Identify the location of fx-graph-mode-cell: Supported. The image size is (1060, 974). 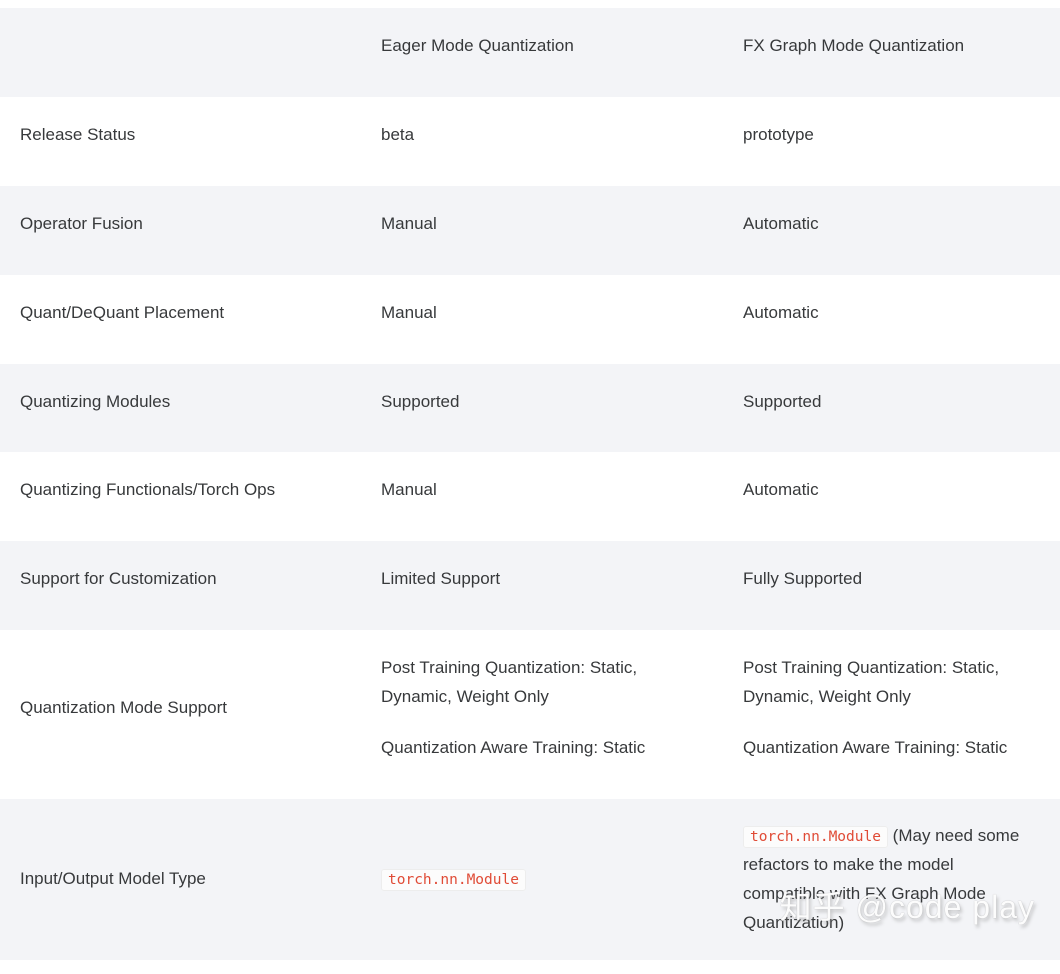
(782, 401).